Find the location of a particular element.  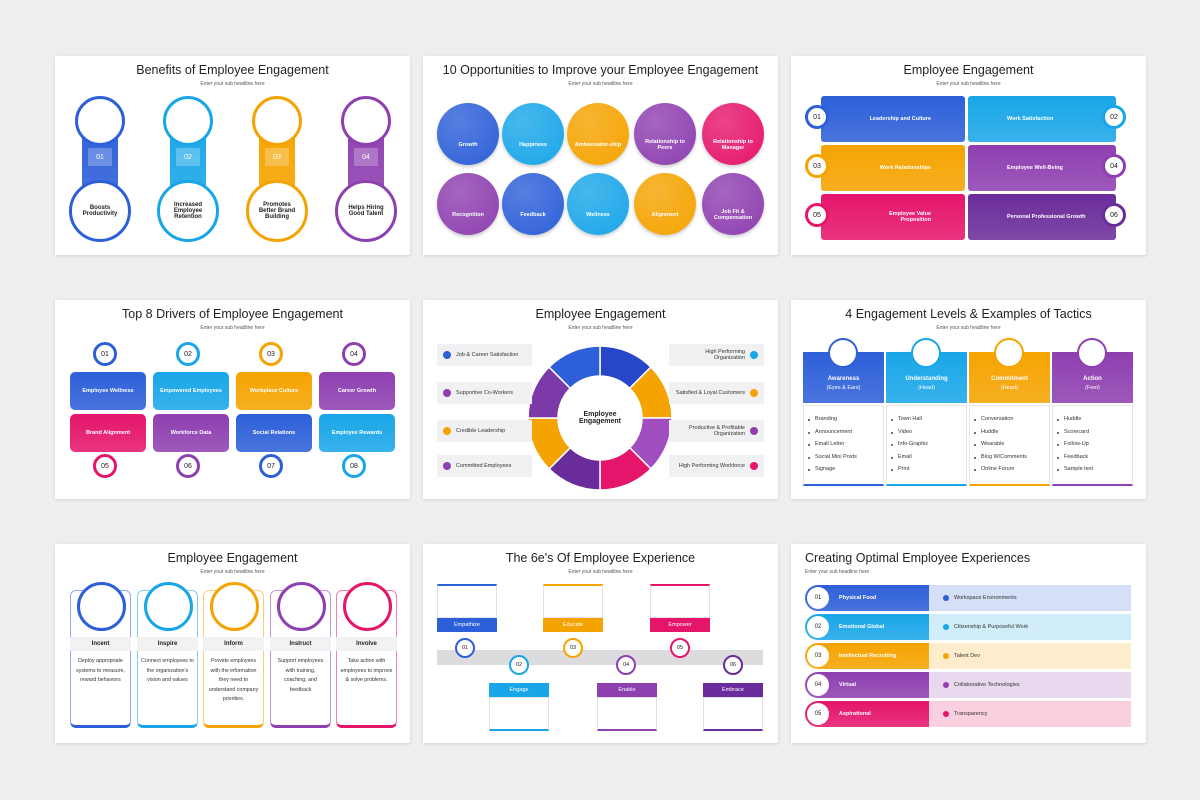

step-number: 04 is located at coordinates (626, 665).